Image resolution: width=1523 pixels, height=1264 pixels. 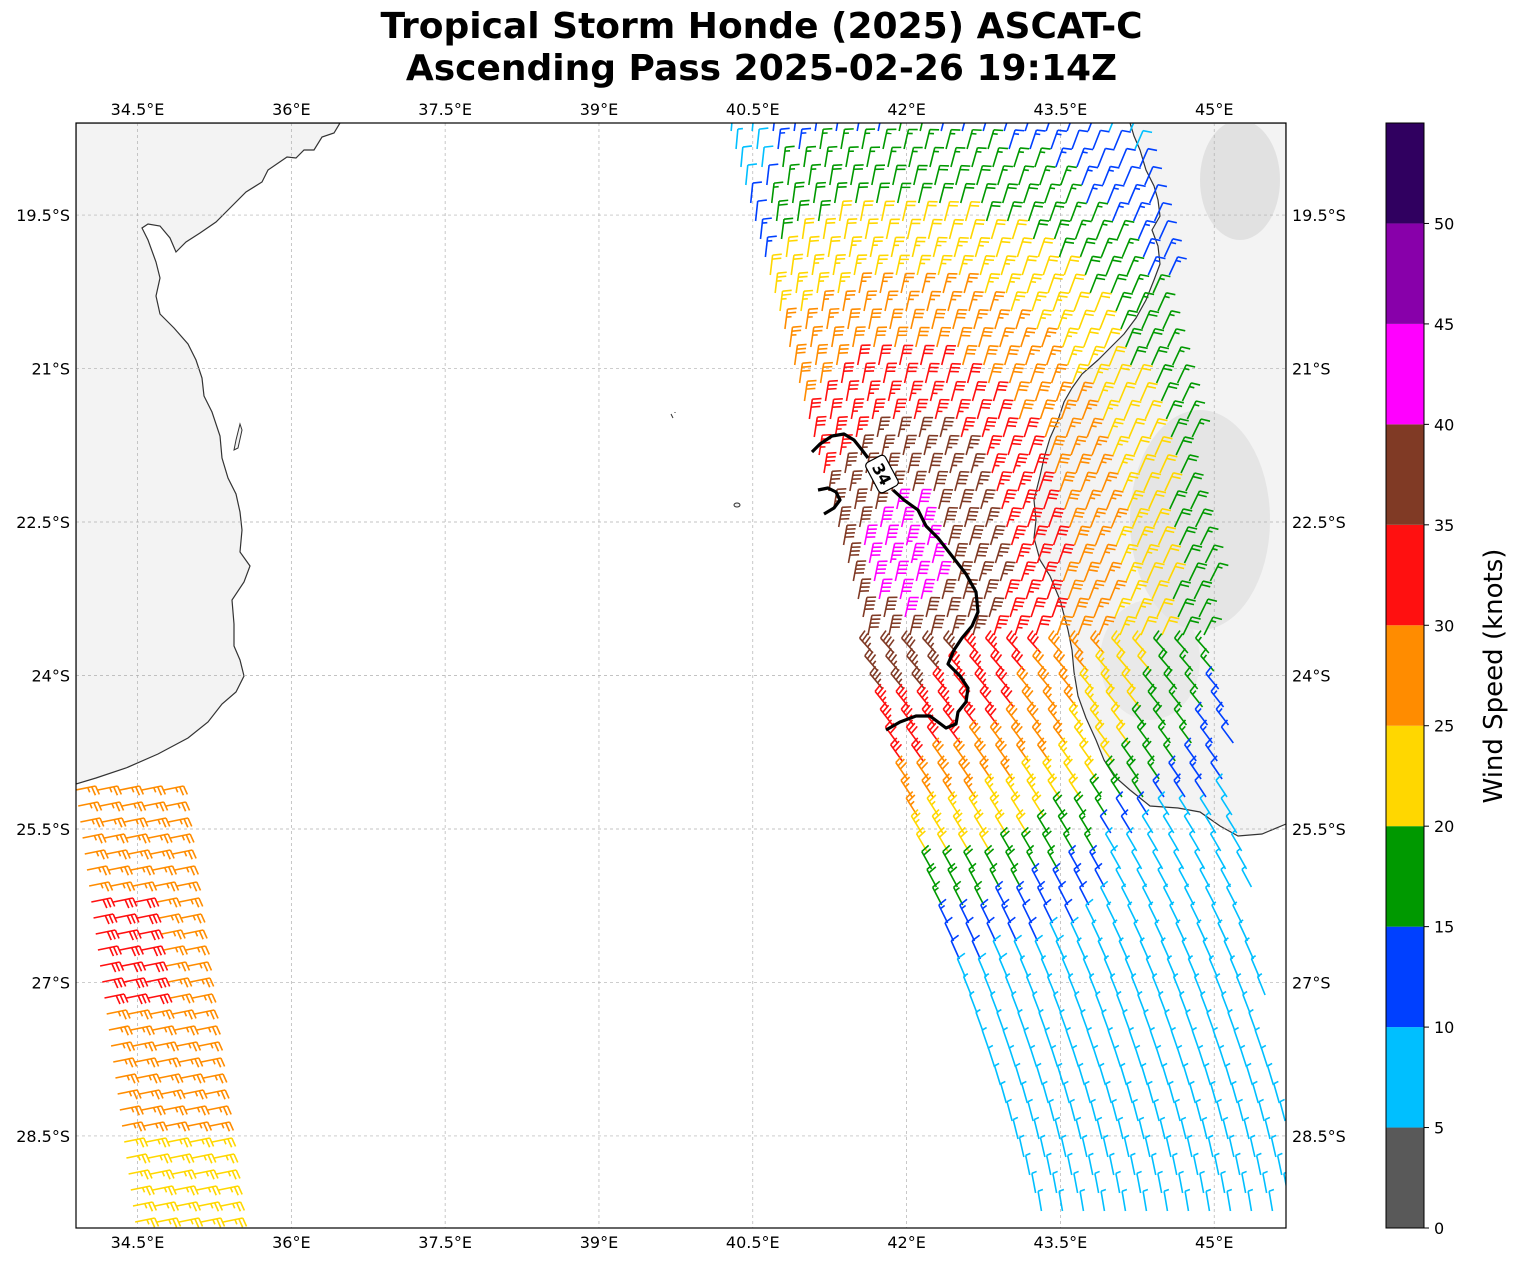 What do you see at coordinates (673, 415) in the screenshot?
I see `bassas-da-india` at bounding box center [673, 415].